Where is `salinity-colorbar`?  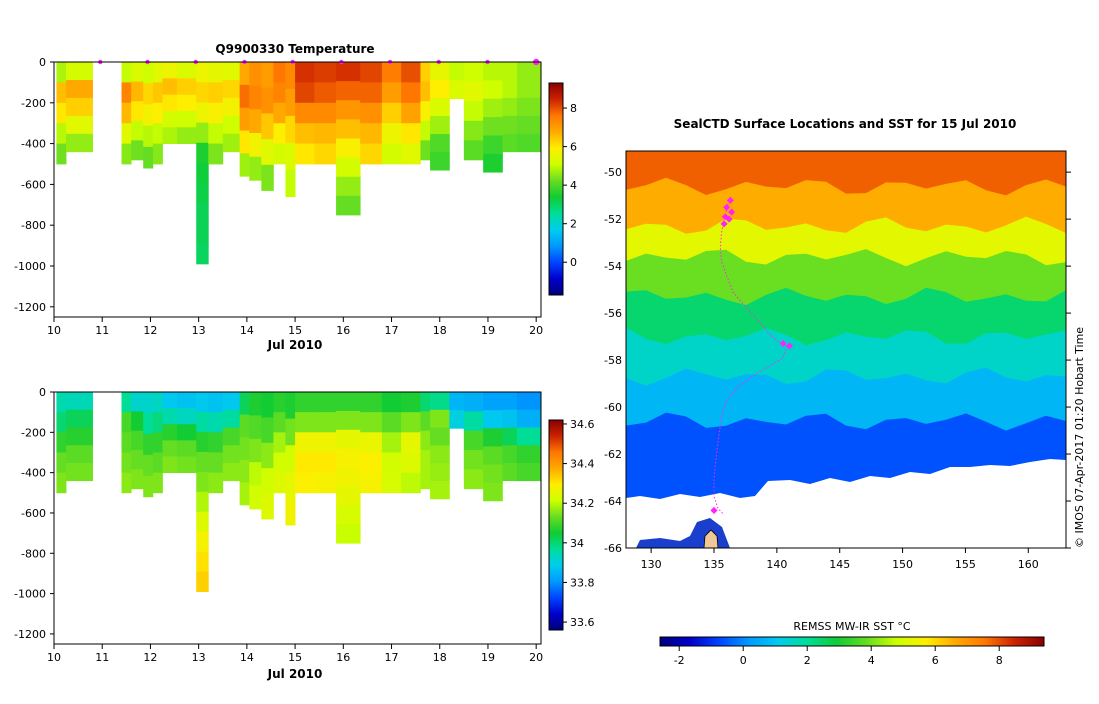 salinity-colorbar is located at coordinates (556, 525).